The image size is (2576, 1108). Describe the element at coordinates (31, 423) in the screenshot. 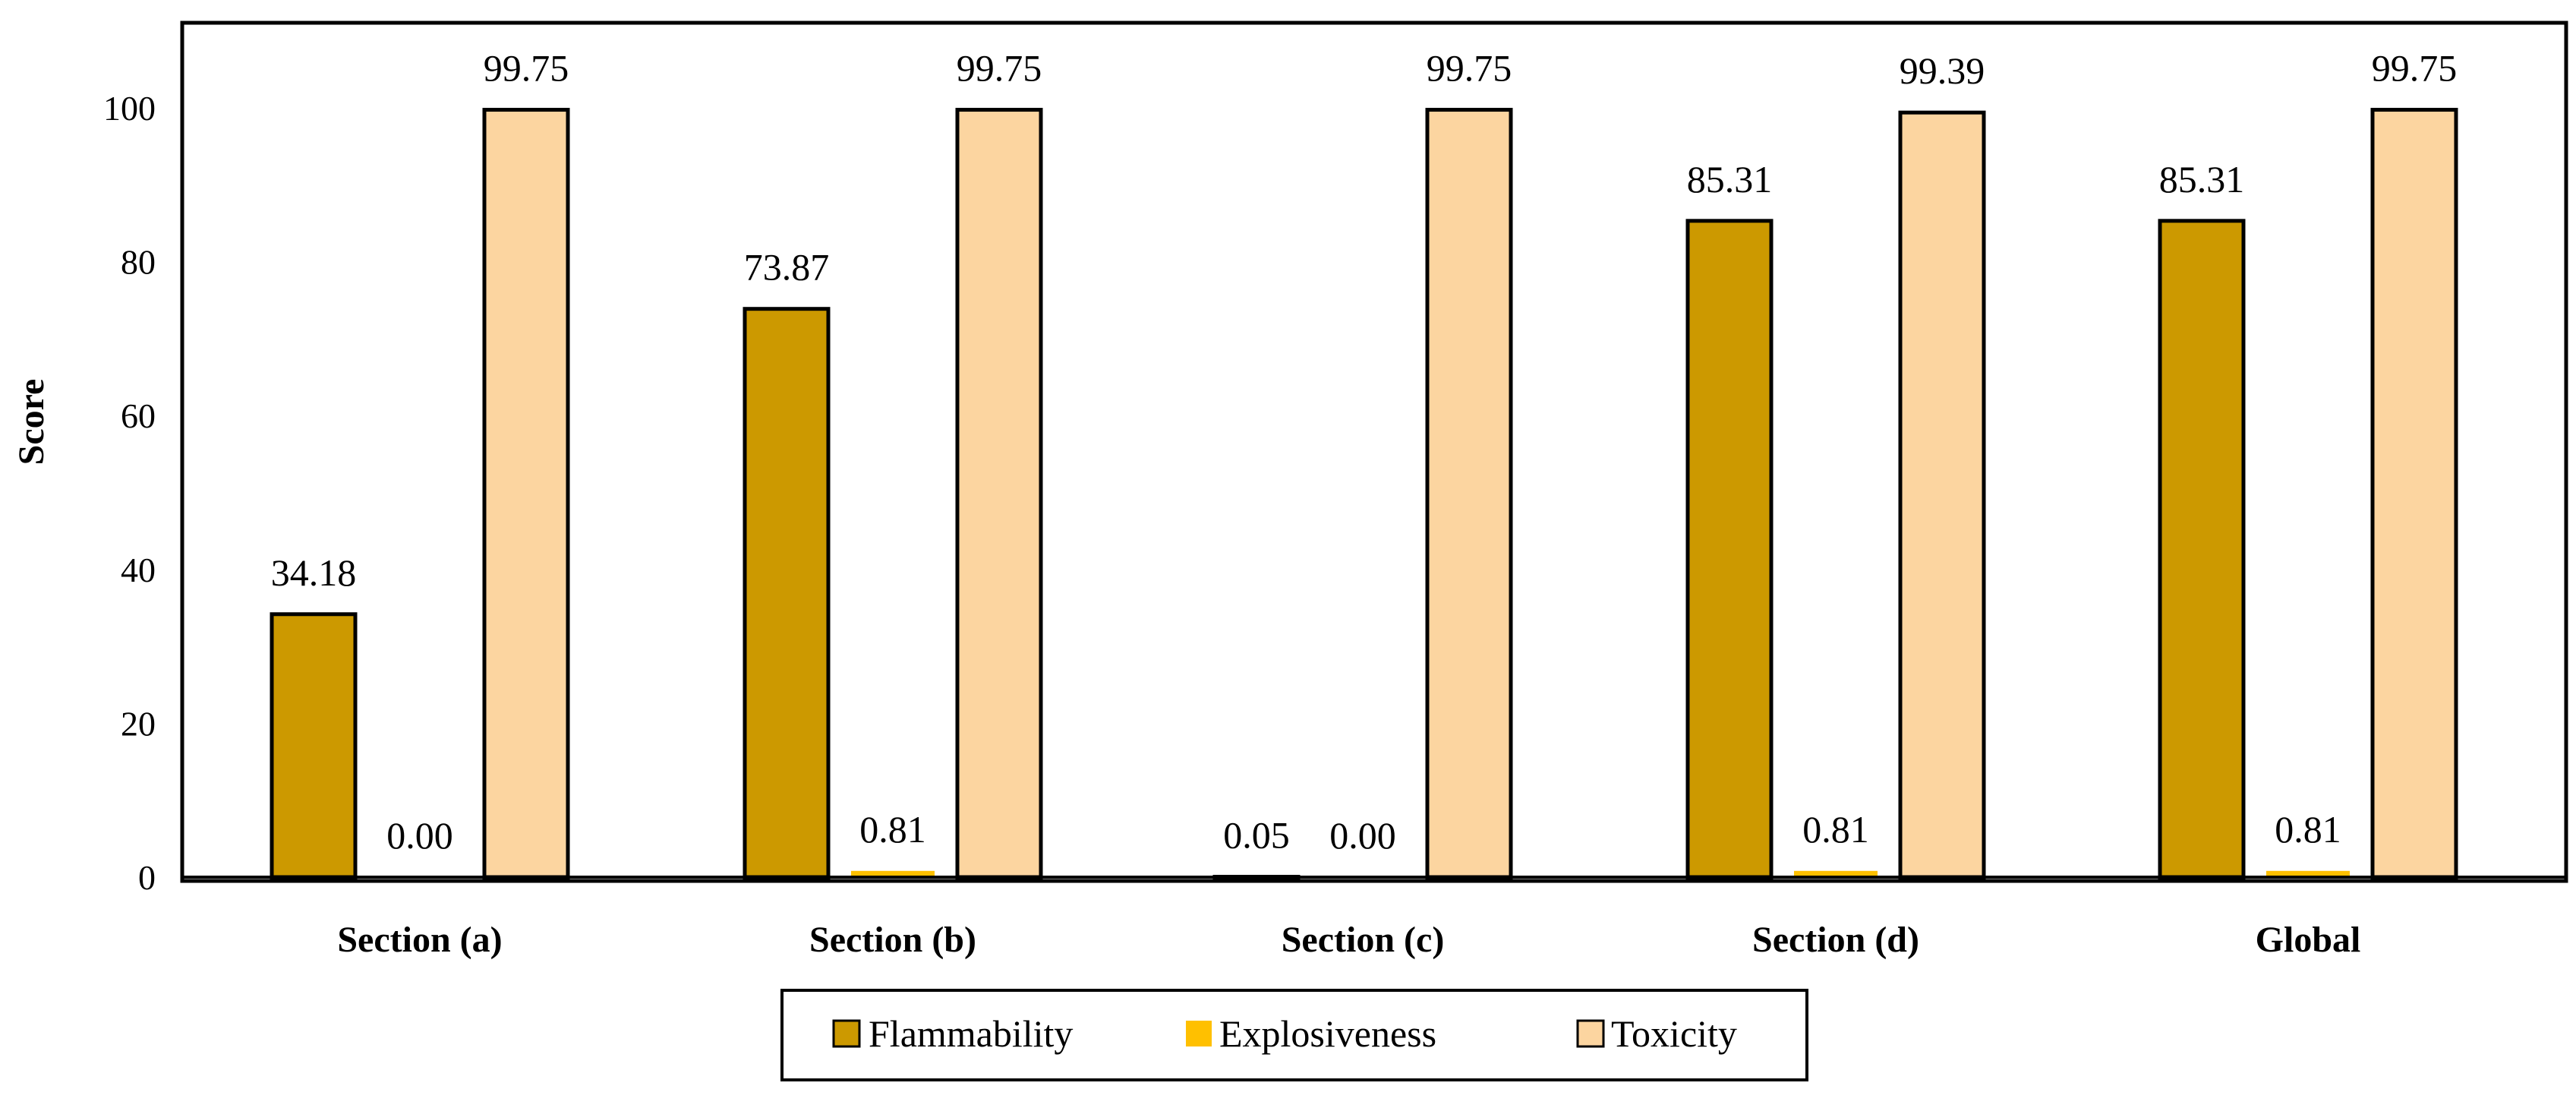

I see `y-axis-label: Score` at that location.